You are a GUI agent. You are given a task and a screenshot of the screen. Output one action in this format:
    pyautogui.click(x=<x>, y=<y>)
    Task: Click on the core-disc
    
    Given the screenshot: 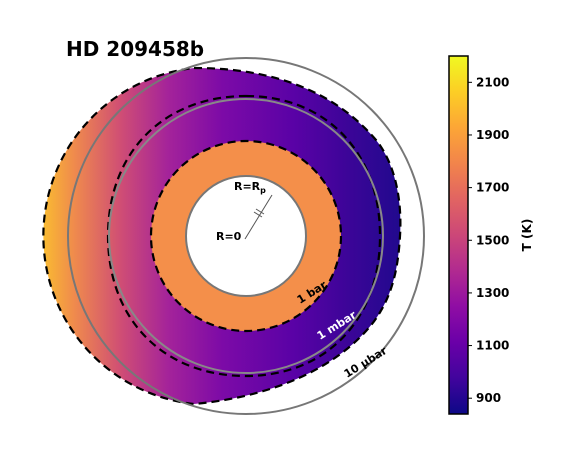 What is the action you would take?
    pyautogui.click(x=246, y=236)
    